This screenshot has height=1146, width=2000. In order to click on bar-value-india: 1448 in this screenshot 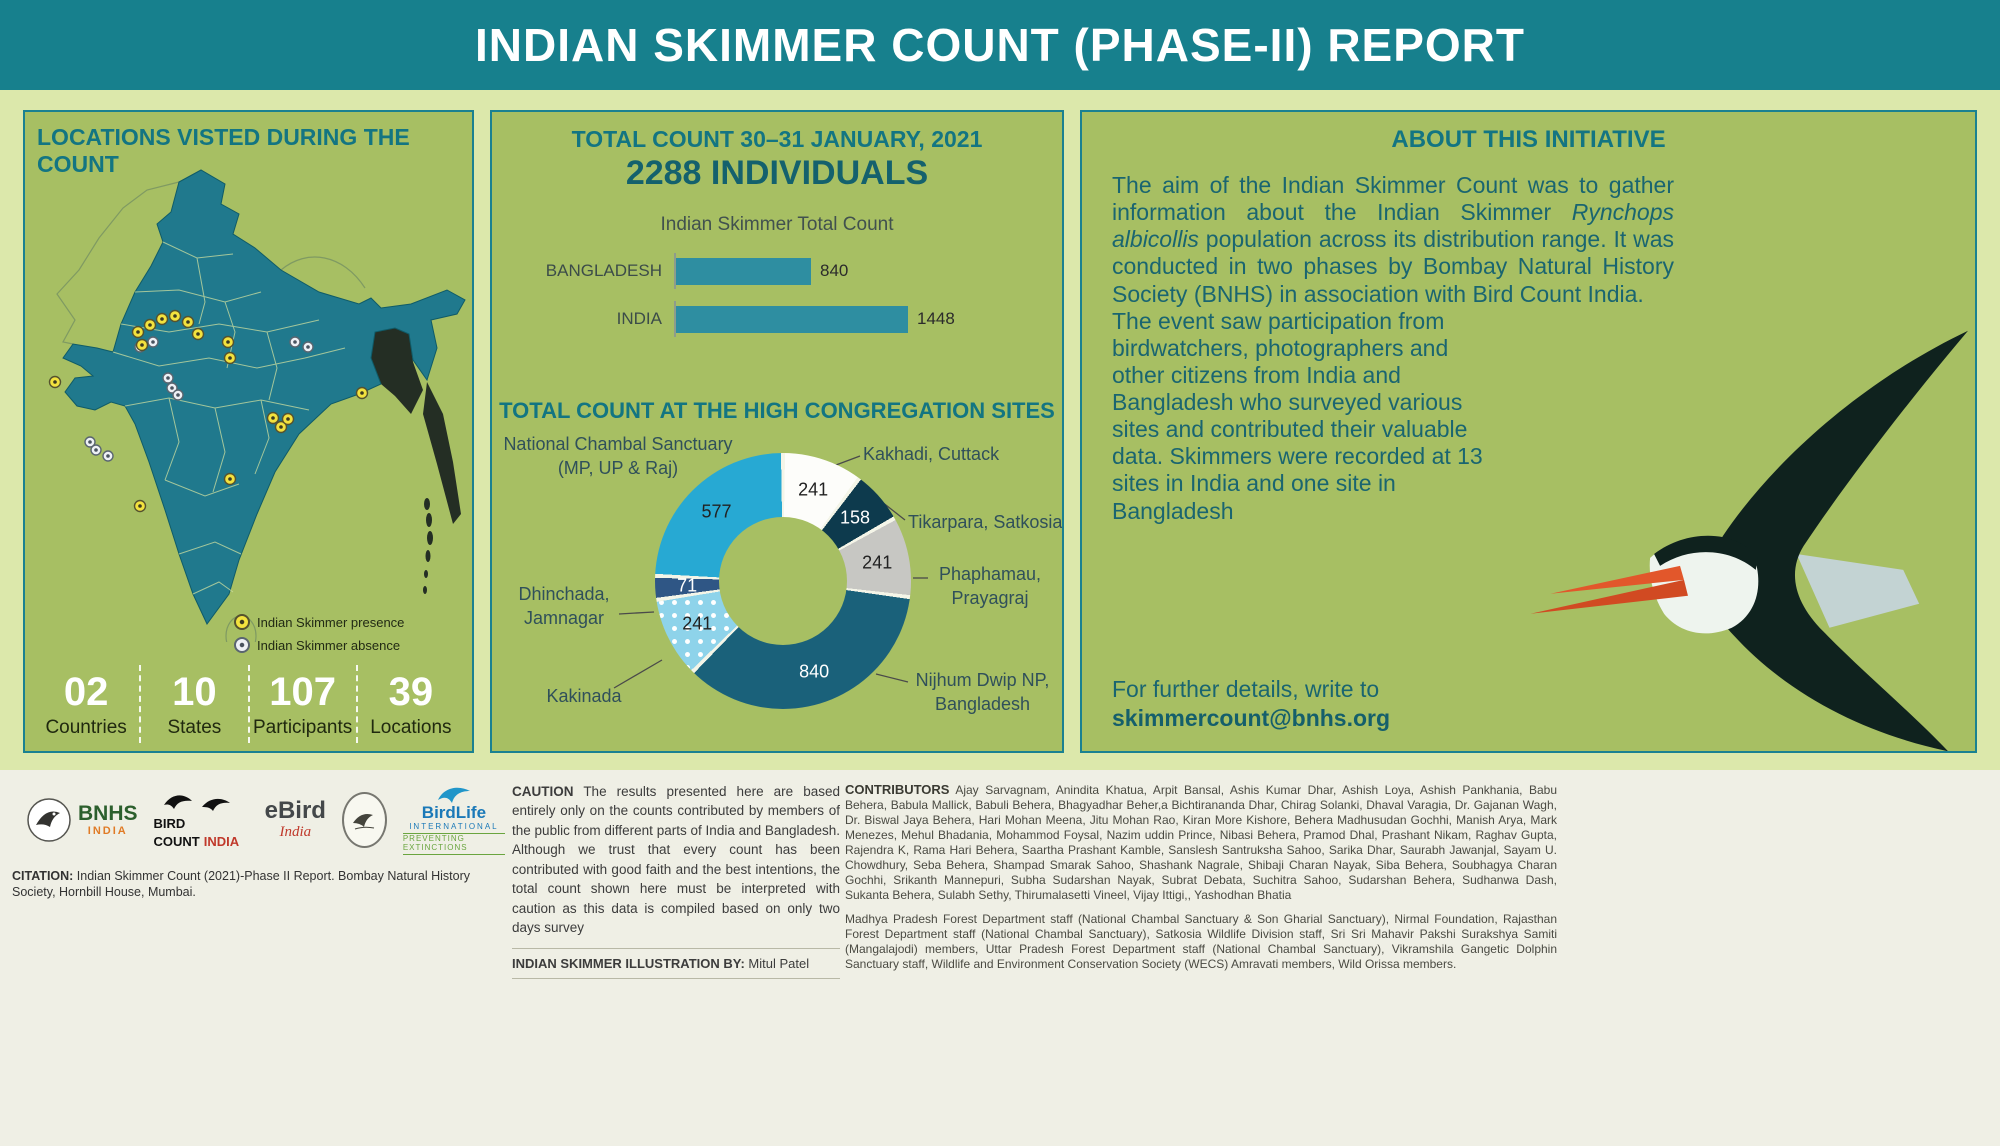, I will do `click(936, 318)`.